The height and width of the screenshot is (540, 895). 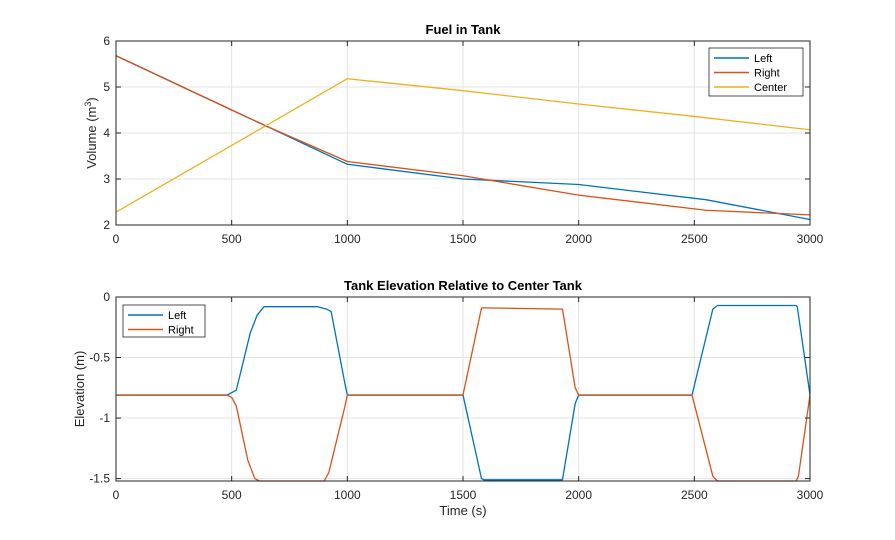 I want to click on legend: Left Right, so click(x=164, y=321).